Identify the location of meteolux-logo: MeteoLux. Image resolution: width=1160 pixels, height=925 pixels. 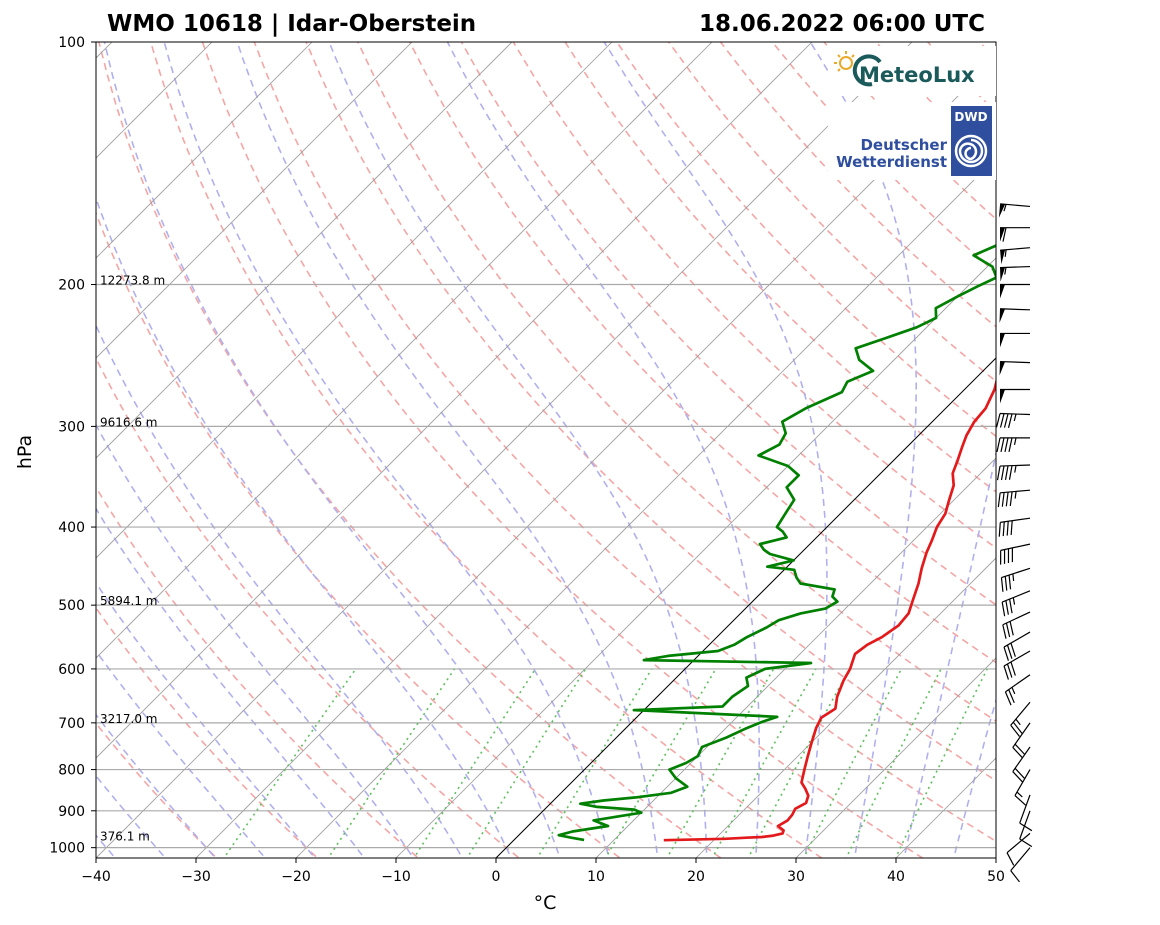
(912, 71).